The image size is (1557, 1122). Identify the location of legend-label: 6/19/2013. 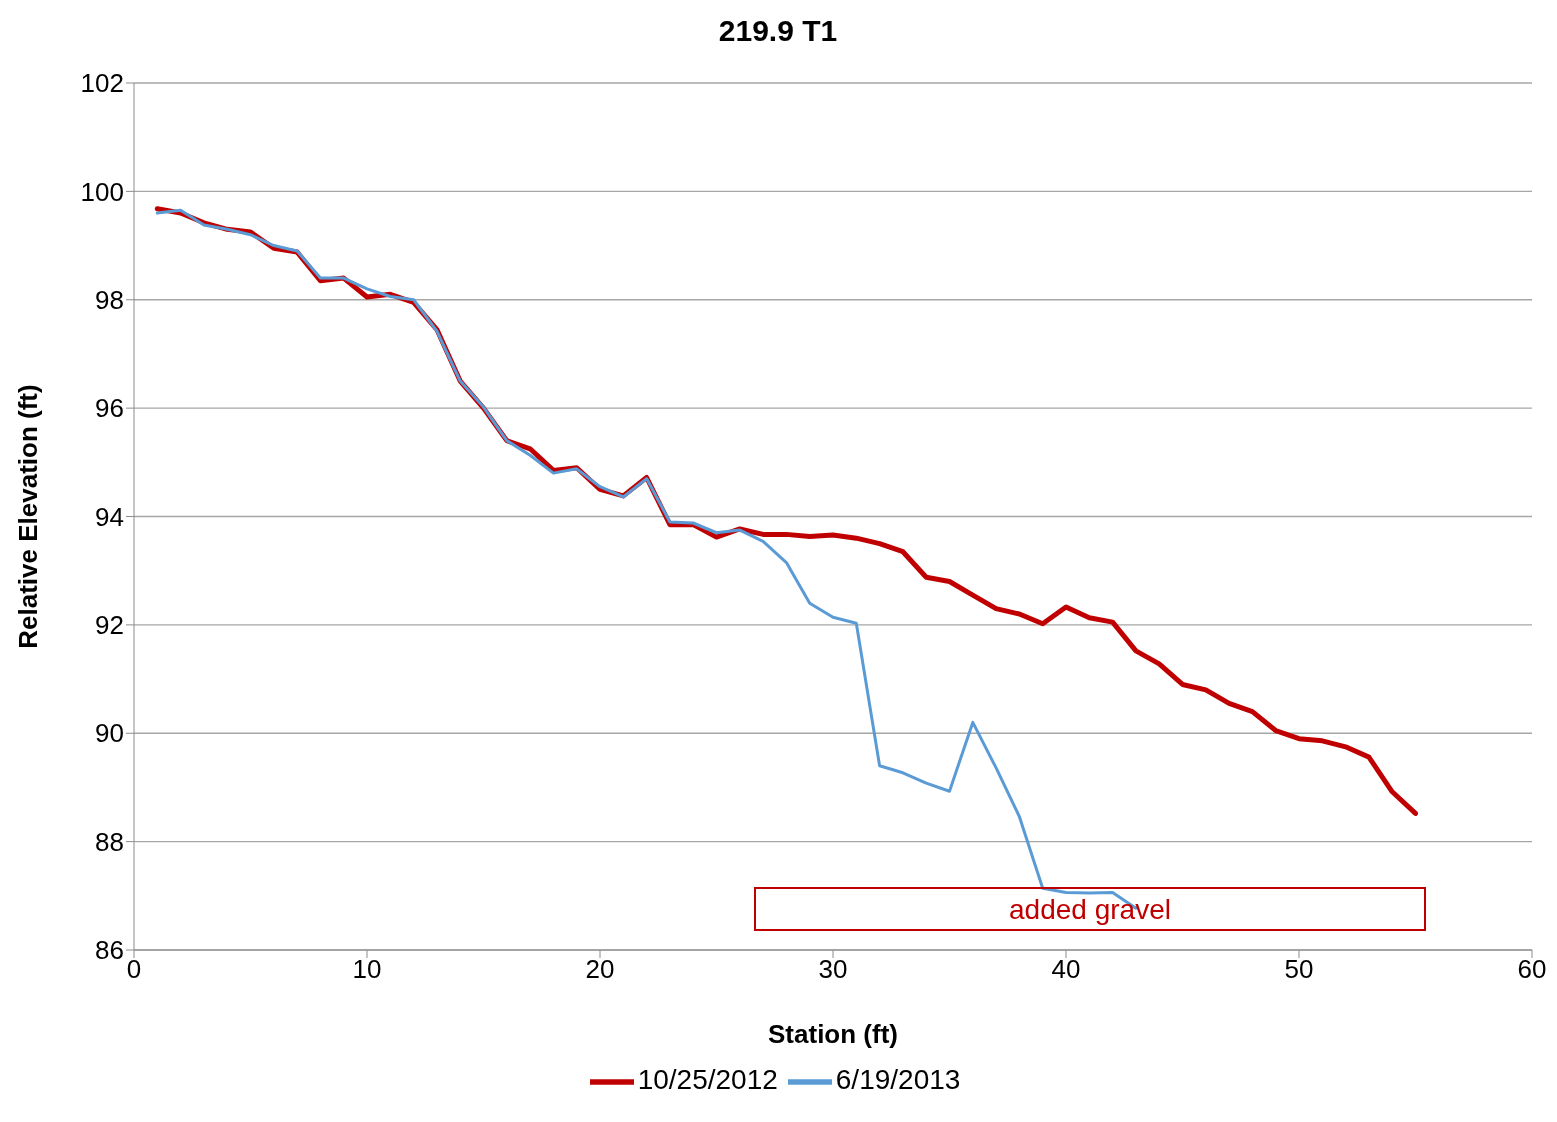
(898, 1080).